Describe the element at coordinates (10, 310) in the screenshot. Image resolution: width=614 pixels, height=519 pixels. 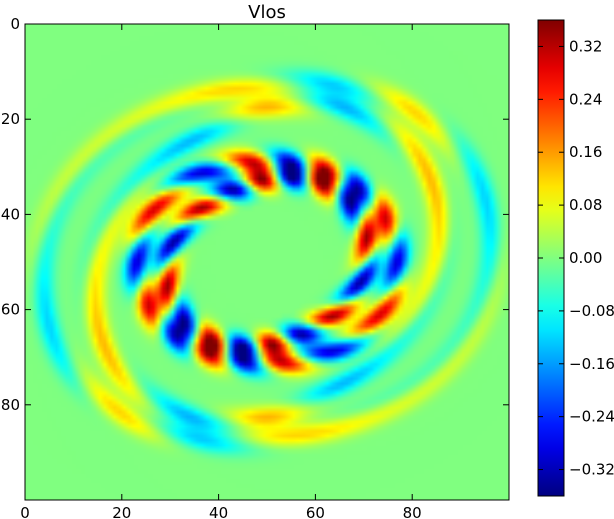
I see `y-tick-label: 60` at that location.